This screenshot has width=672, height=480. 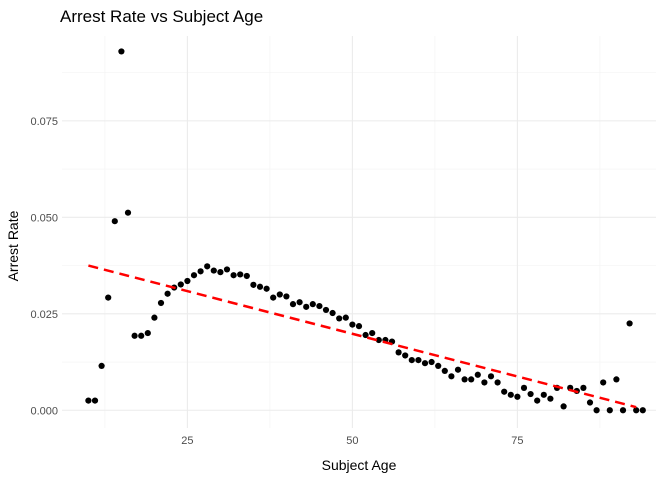 I want to click on y-tick-label: 0.000, so click(x=44, y=411).